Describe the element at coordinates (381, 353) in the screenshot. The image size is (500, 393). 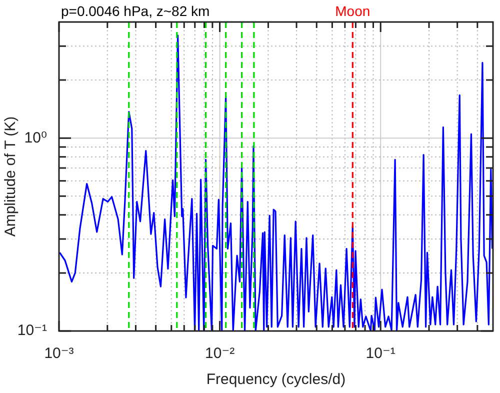
I see `x-tick-label: 10⁻¹` at that location.